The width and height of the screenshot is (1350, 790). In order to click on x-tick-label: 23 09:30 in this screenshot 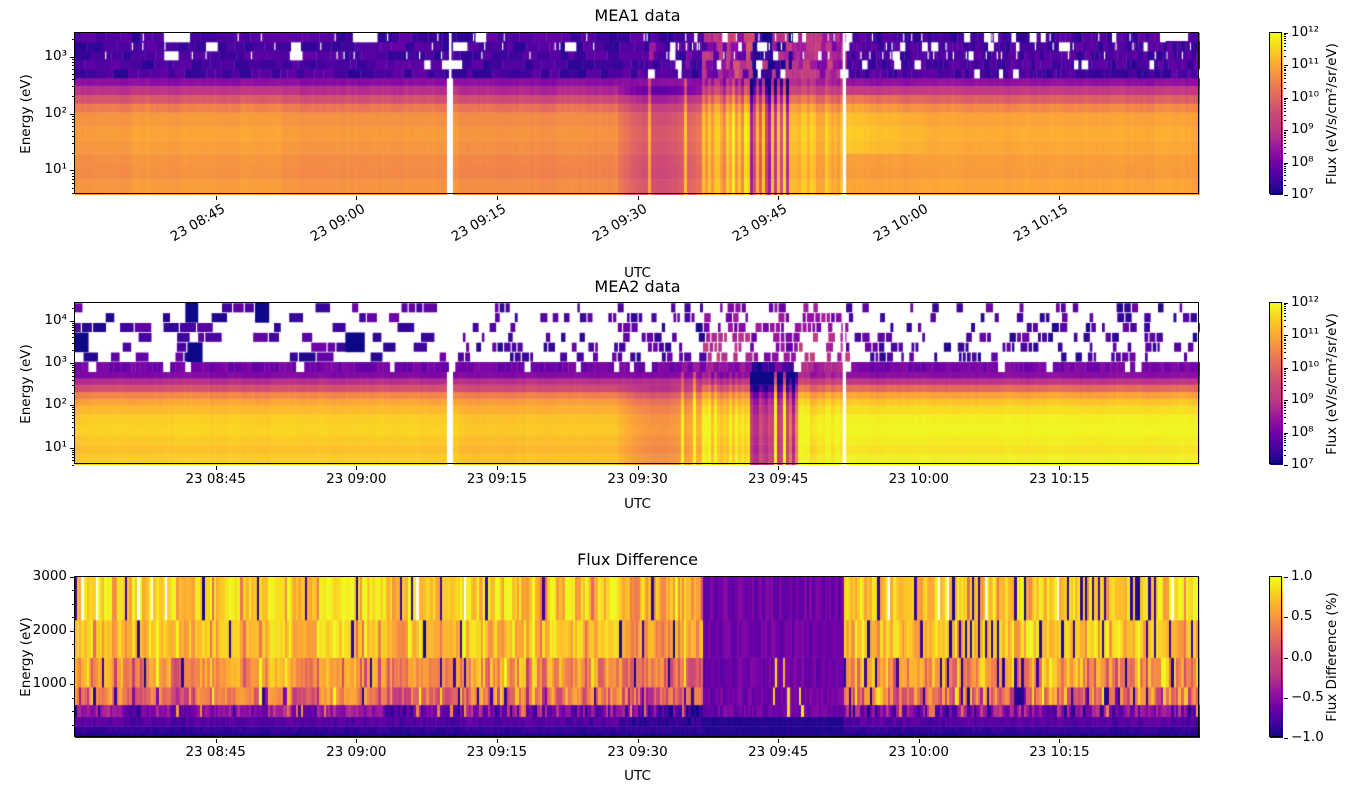, I will do `click(637, 479)`.